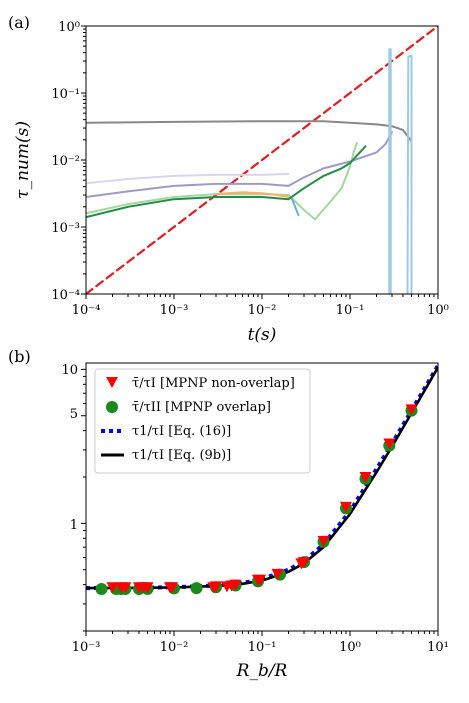 This screenshot has width=469, height=703. I want to click on a-ytick-label-2: 10⁻², so click(65, 161).